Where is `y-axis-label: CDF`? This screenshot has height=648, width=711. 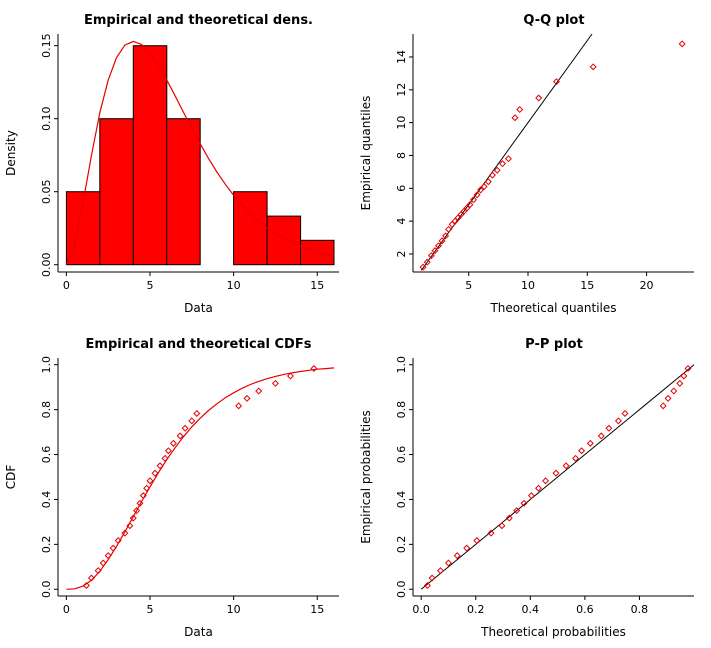
y-axis-label: CDF is located at coordinates (11, 477).